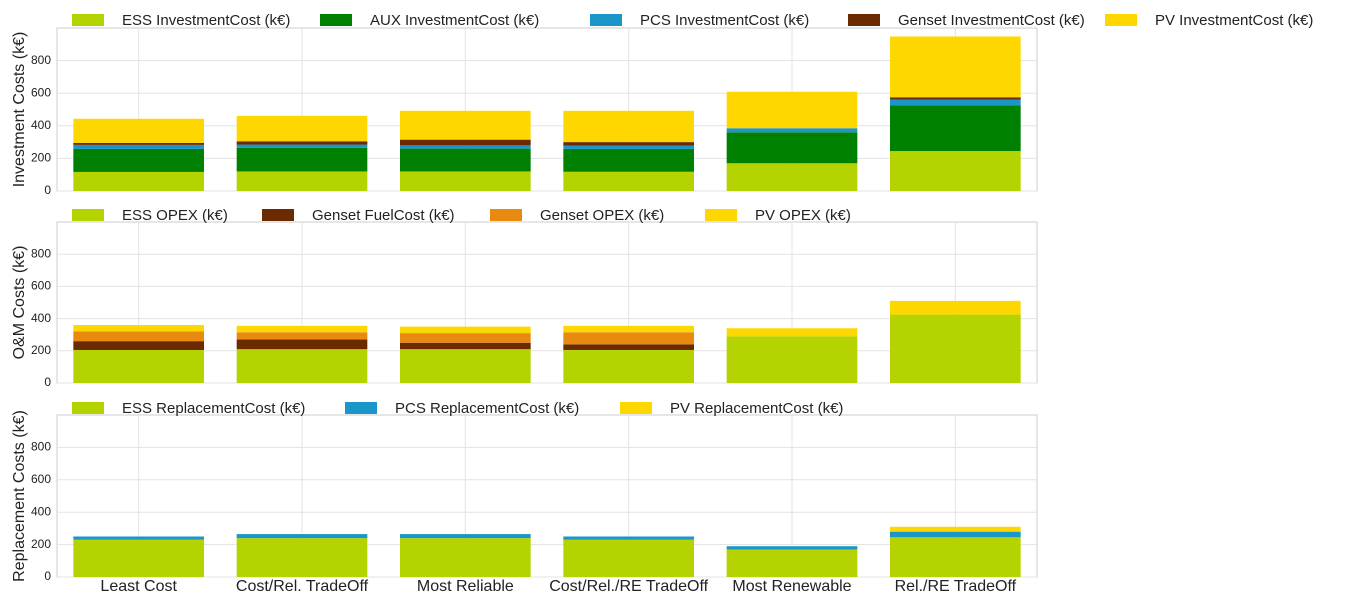  What do you see at coordinates (213, 408) in the screenshot?
I see `legend-label: ESS ReplacementCost (k€)` at bounding box center [213, 408].